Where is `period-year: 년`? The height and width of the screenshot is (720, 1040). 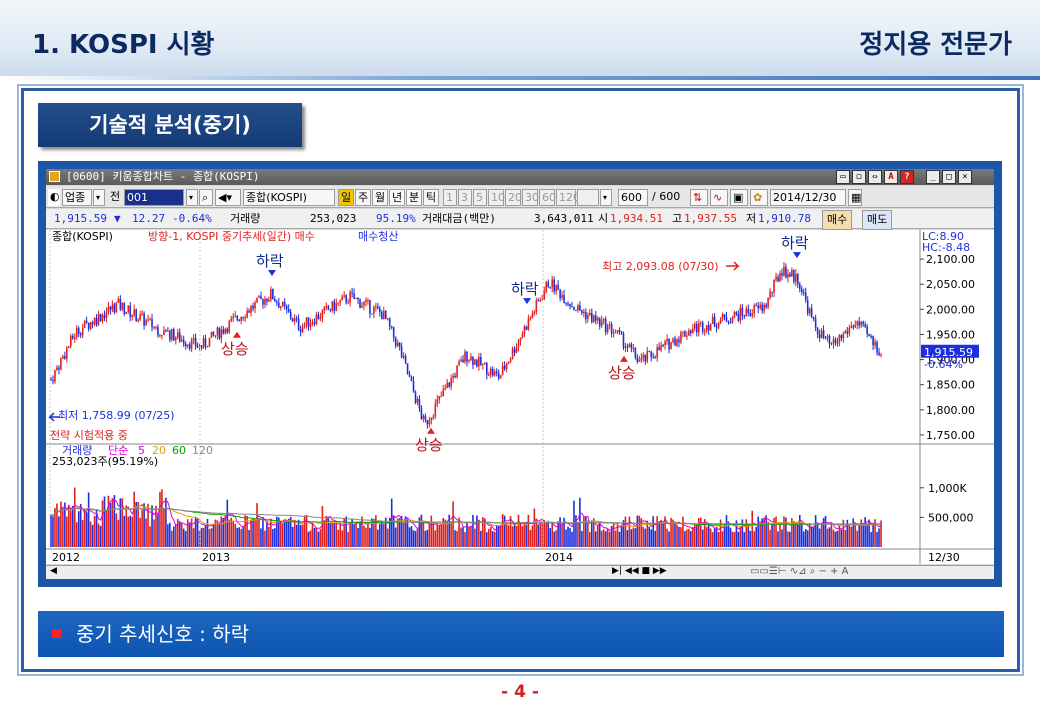
period-year: 년 is located at coordinates (397, 197).